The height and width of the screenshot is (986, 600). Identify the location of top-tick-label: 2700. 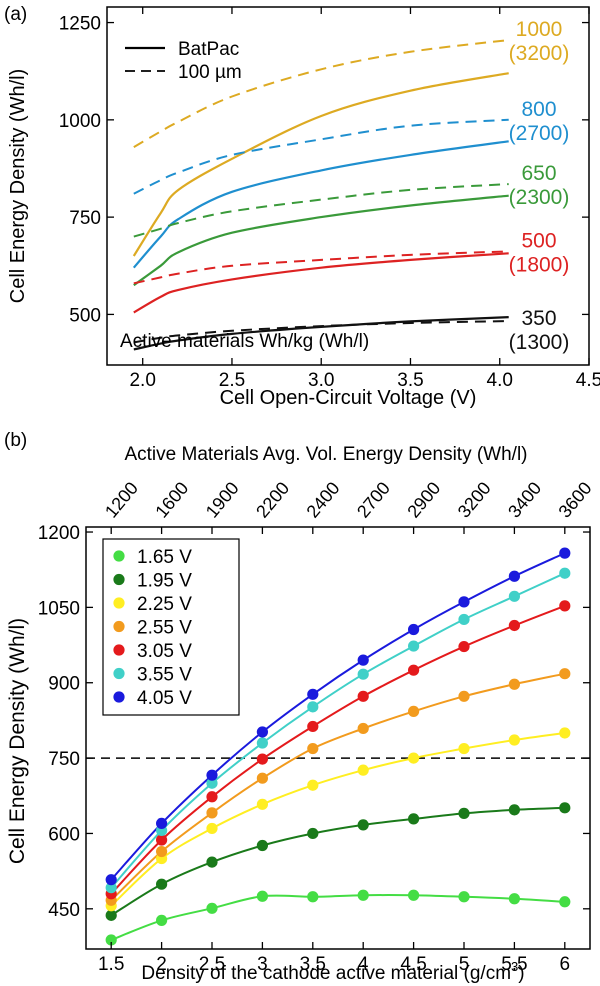
(373, 500).